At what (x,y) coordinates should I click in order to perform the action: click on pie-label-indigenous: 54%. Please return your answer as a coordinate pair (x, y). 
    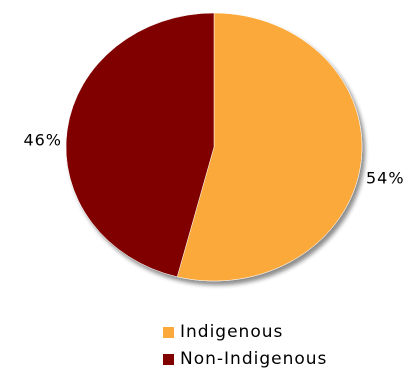
    Looking at the image, I should click on (385, 178).